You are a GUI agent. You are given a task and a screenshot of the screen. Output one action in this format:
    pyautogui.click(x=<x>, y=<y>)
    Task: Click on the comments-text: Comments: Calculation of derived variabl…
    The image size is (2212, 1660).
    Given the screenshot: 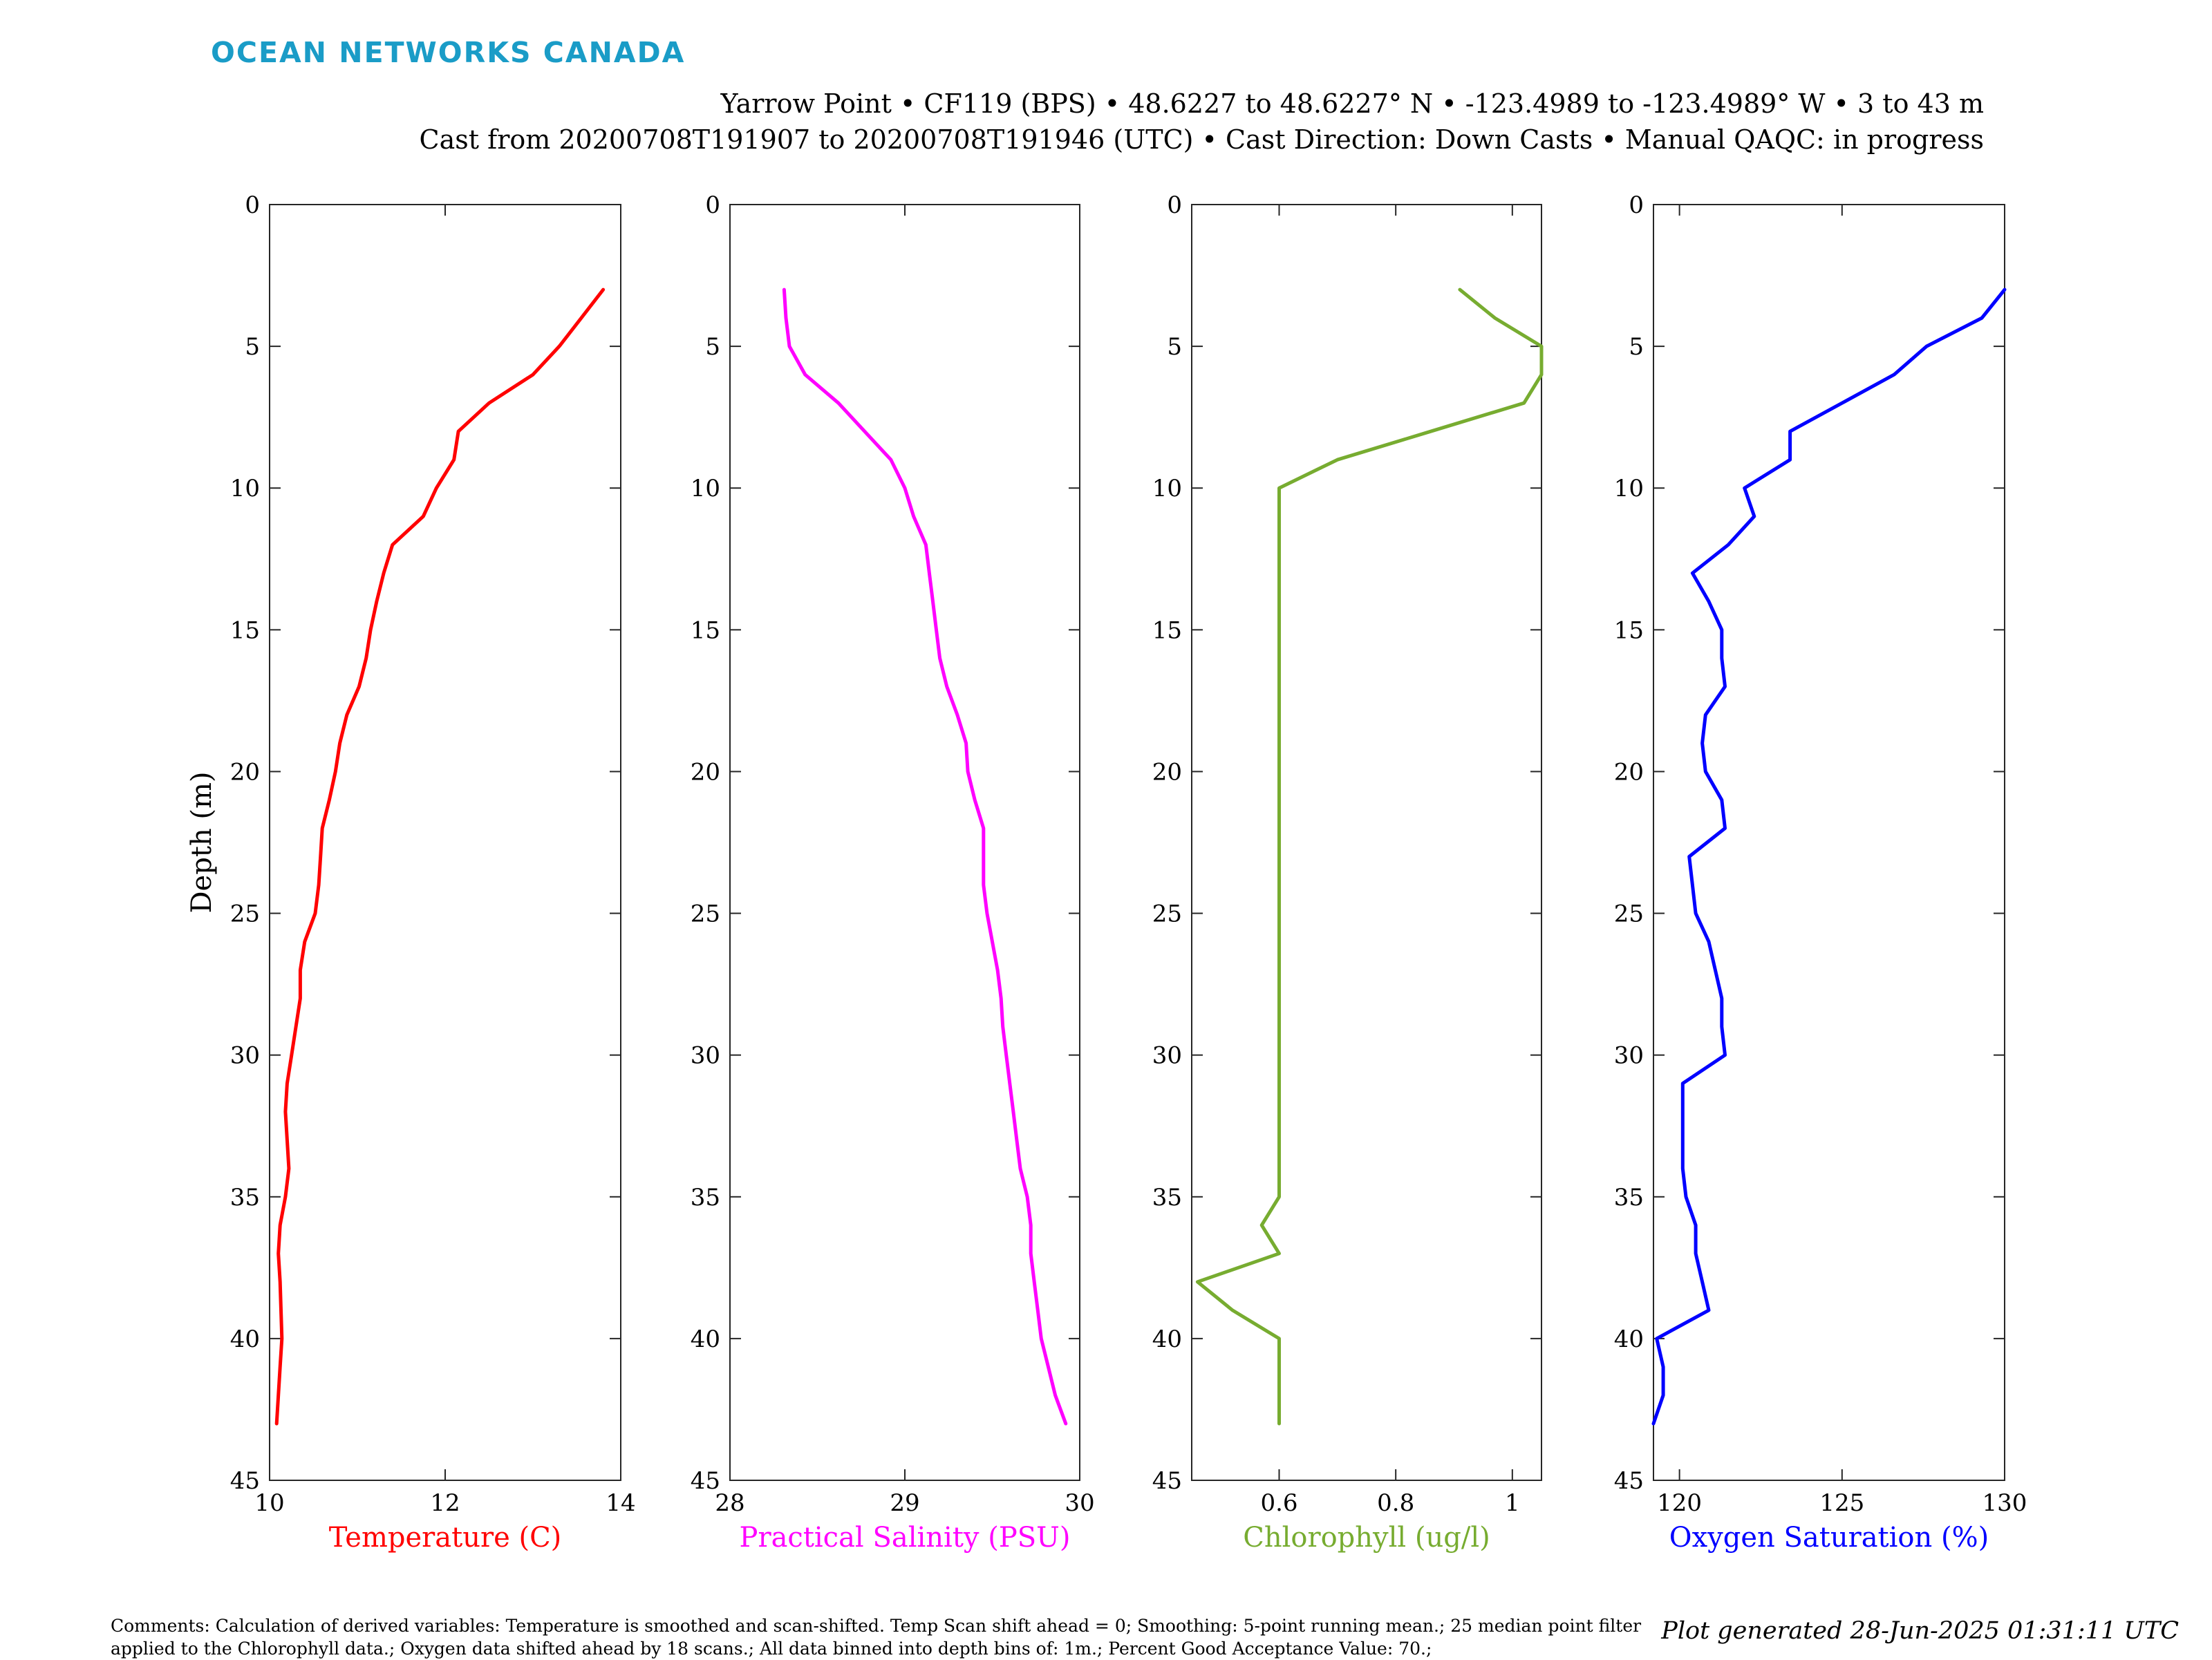 What is the action you would take?
    pyautogui.click(x=876, y=1637)
    